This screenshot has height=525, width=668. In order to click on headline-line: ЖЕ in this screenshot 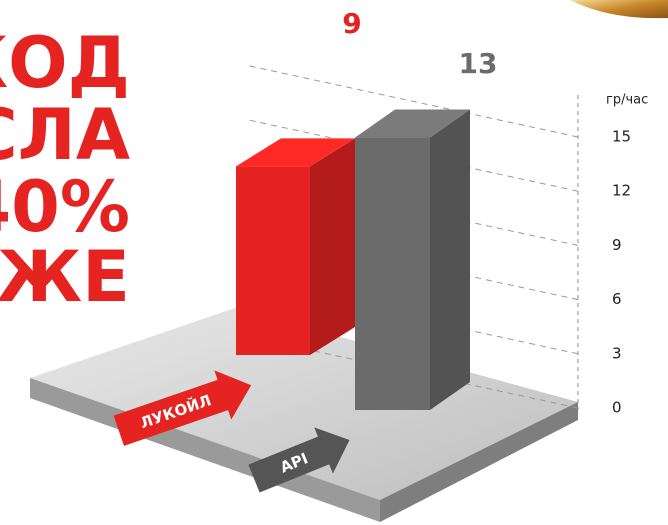, I will do `click(65, 277)`.